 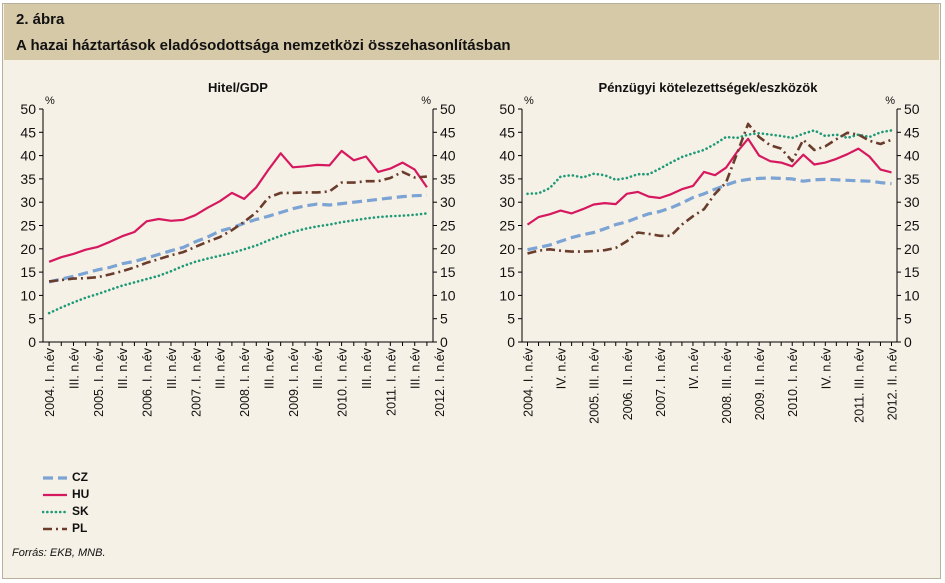 I want to click on x-tick-label: 2009. I. n.év, so click(x=294, y=382).